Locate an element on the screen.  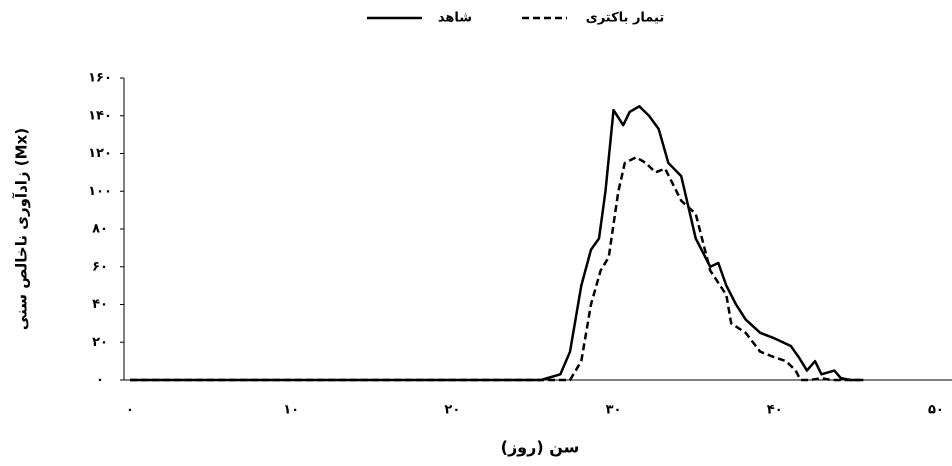
y-tick-label: ۸۰ is located at coordinates (100, 229).